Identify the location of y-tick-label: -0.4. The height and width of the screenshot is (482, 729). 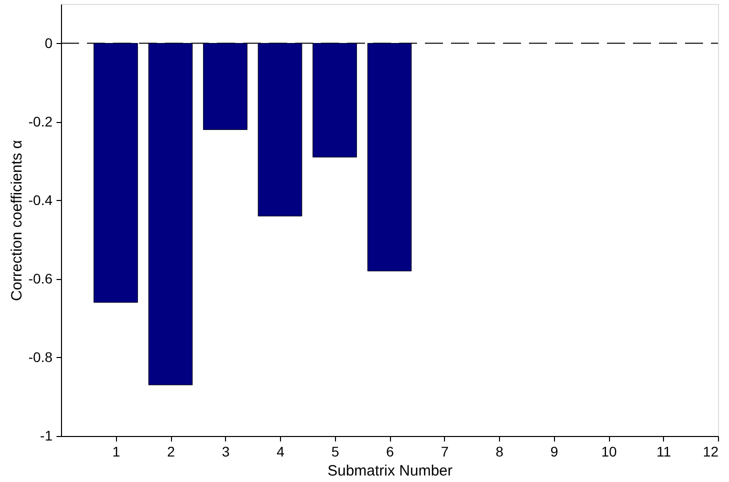
(40, 200).